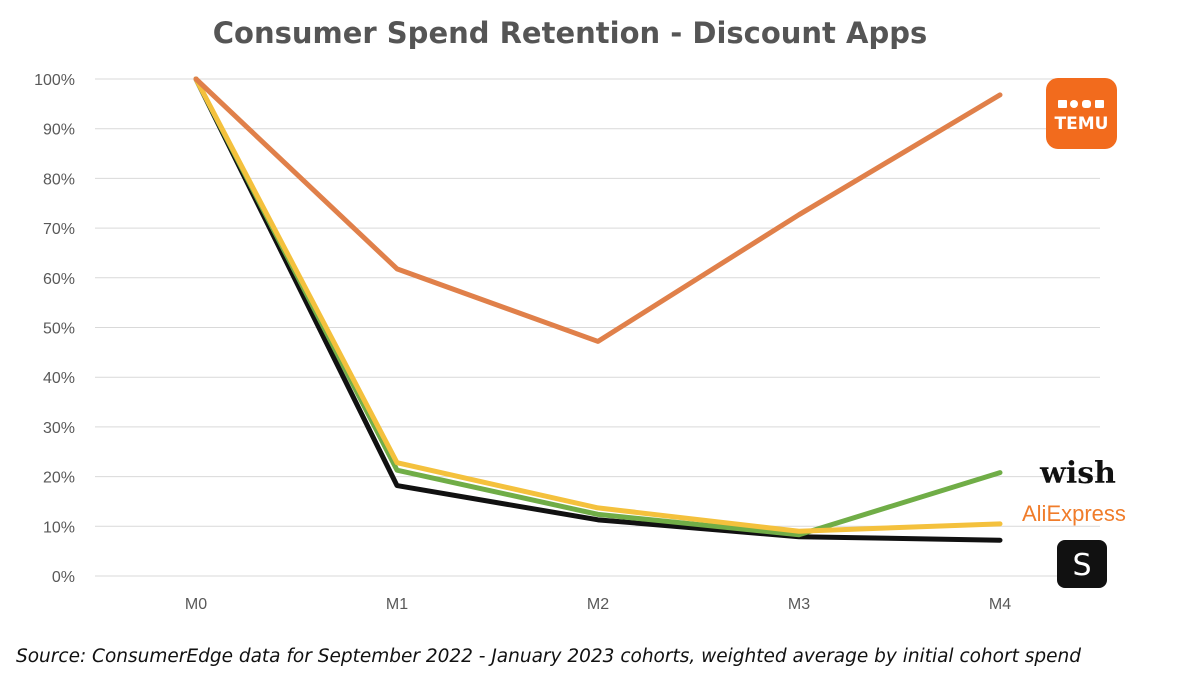  Describe the element at coordinates (1082, 124) in the screenshot. I see `temu-logo-text: TEMU` at that location.